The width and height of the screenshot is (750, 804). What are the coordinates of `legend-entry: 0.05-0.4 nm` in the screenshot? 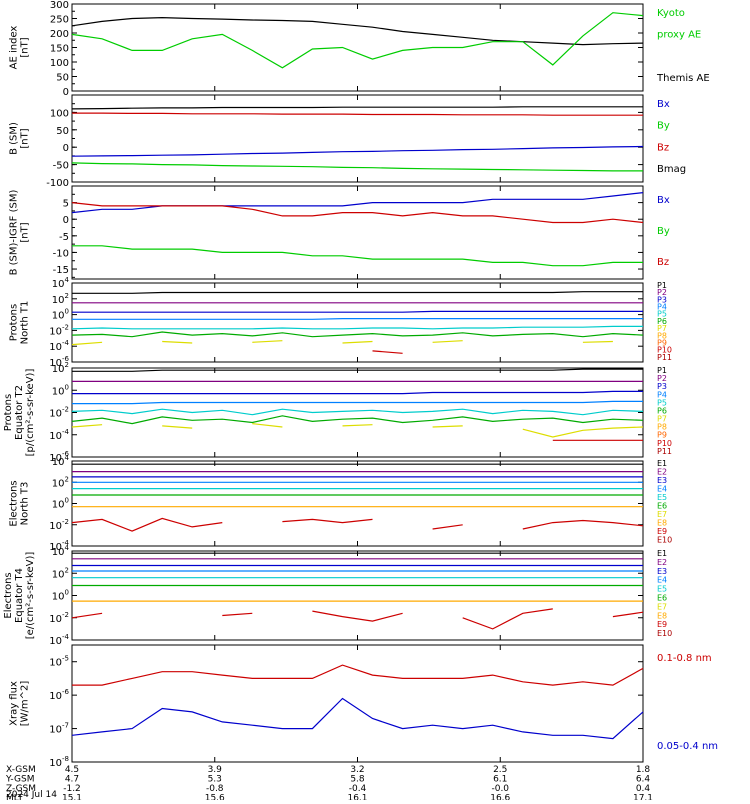 It's located at (687, 746).